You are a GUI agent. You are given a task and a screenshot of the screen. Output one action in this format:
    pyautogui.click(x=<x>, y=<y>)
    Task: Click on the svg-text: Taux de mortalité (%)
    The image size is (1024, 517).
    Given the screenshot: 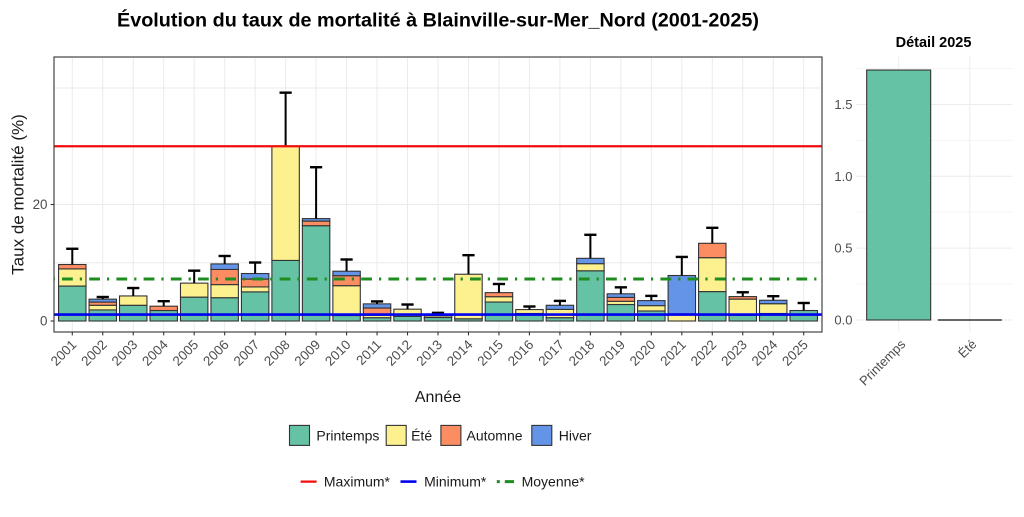 What is the action you would take?
    pyautogui.click(x=18, y=194)
    